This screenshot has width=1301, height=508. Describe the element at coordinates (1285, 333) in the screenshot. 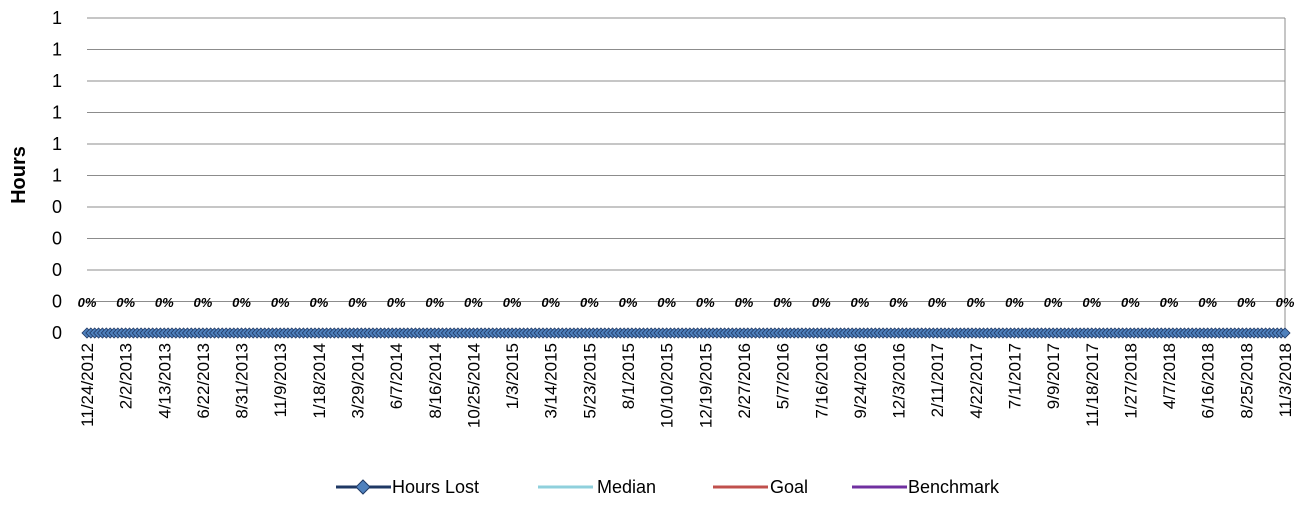

I see `hours-lost-point` at that location.